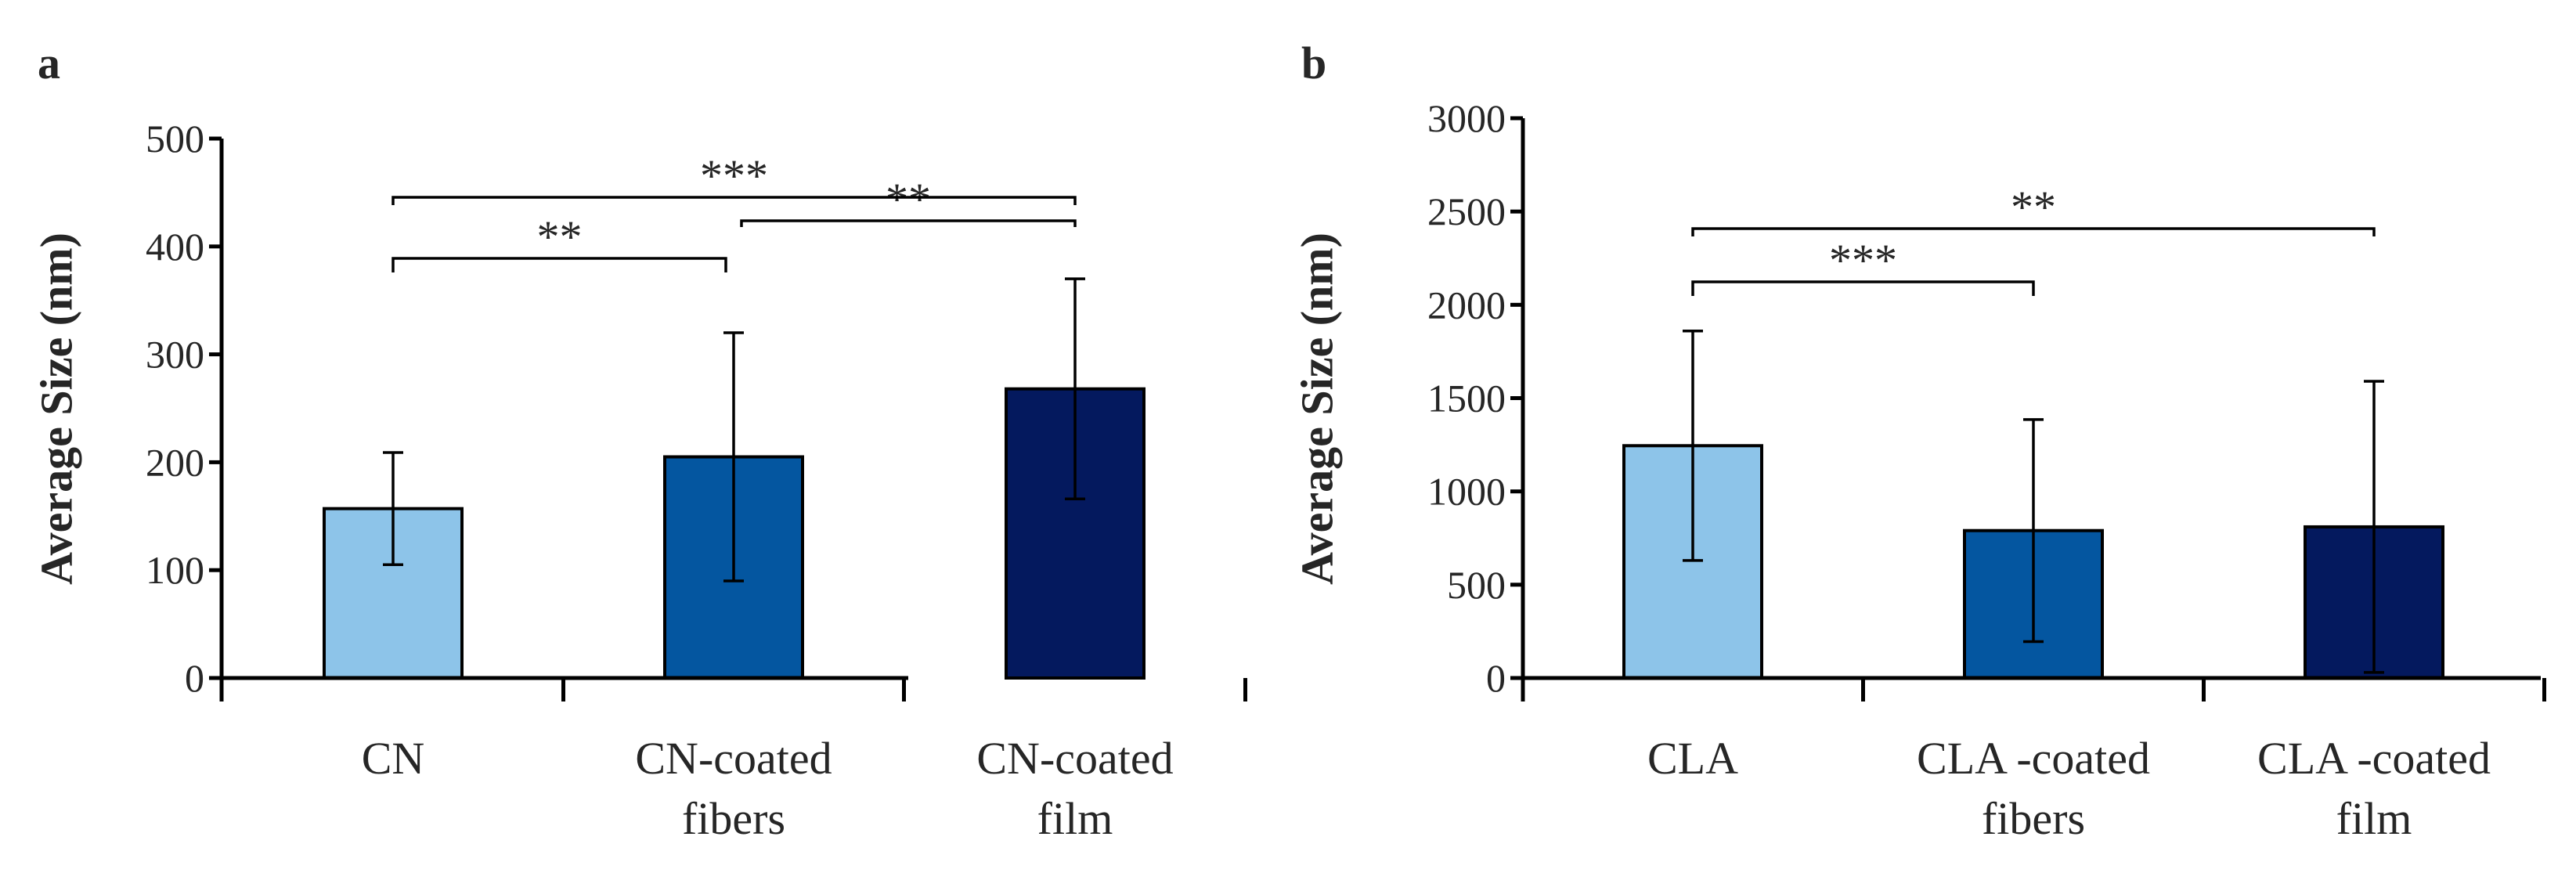 The width and height of the screenshot is (2576, 880). What do you see at coordinates (175, 570) in the screenshot?
I see `y-tick-label: 100` at bounding box center [175, 570].